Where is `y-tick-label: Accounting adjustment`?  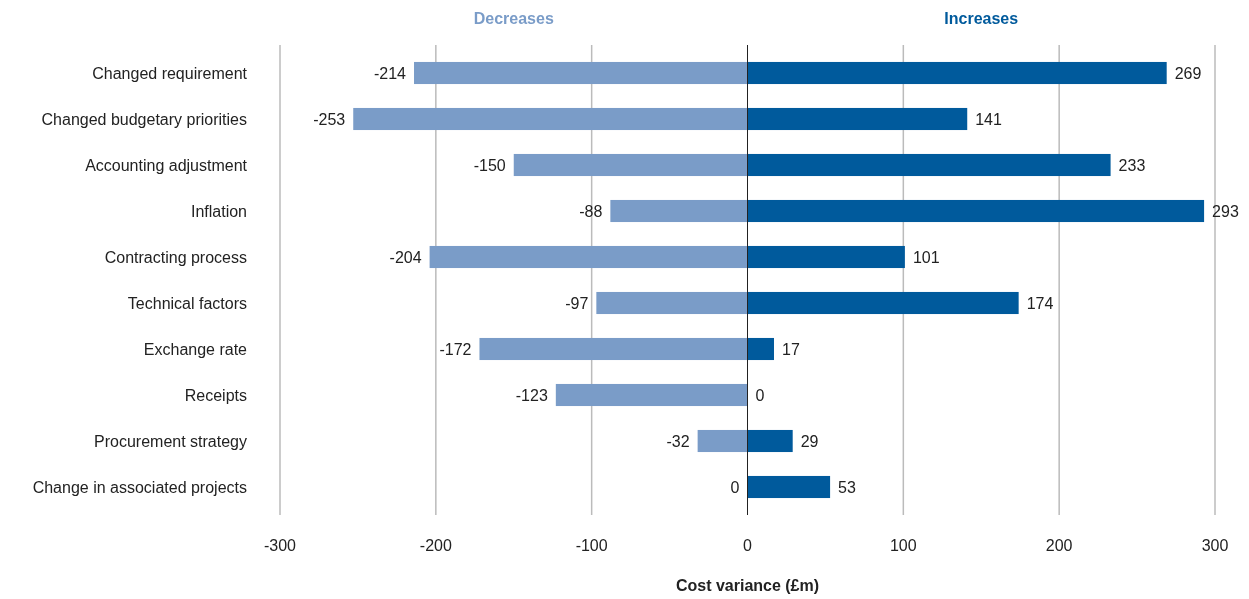 y-tick-label: Accounting adjustment is located at coordinates (166, 165).